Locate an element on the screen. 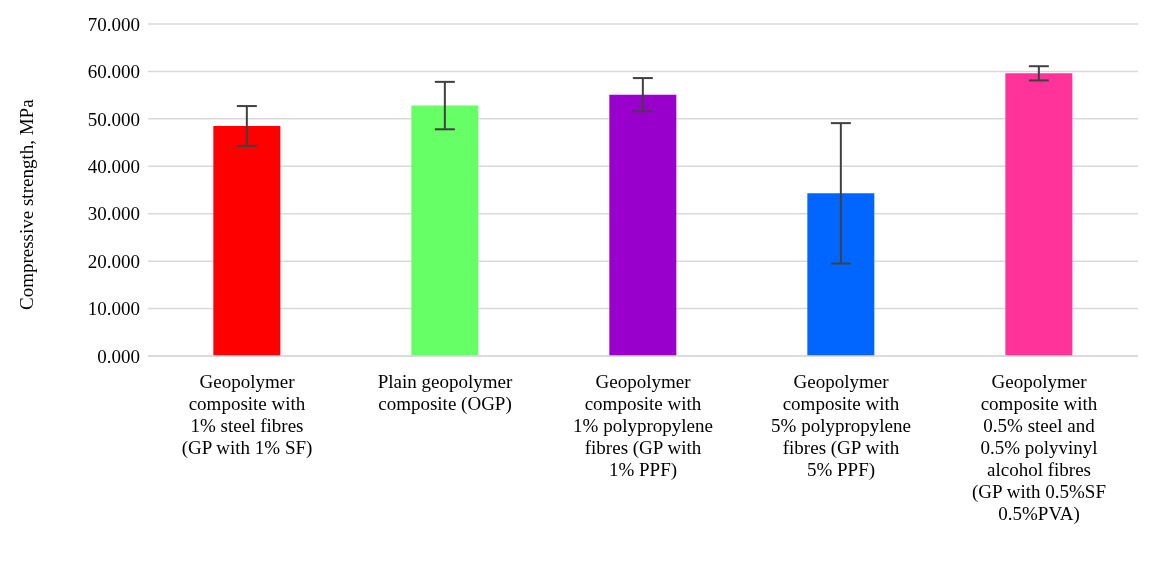  x-tick-label: Geopolymer composite with 5% polypropylene fibres (GP with 5% PPF) is located at coordinates (841, 426).